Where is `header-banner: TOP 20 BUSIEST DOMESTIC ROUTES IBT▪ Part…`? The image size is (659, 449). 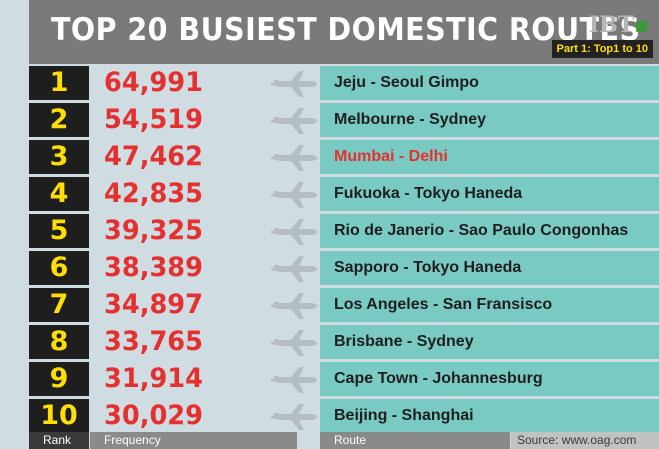
header-banner: TOP 20 BUSIEST DOMESTIC ROUTES IBT▪ Part… is located at coordinates (344, 32).